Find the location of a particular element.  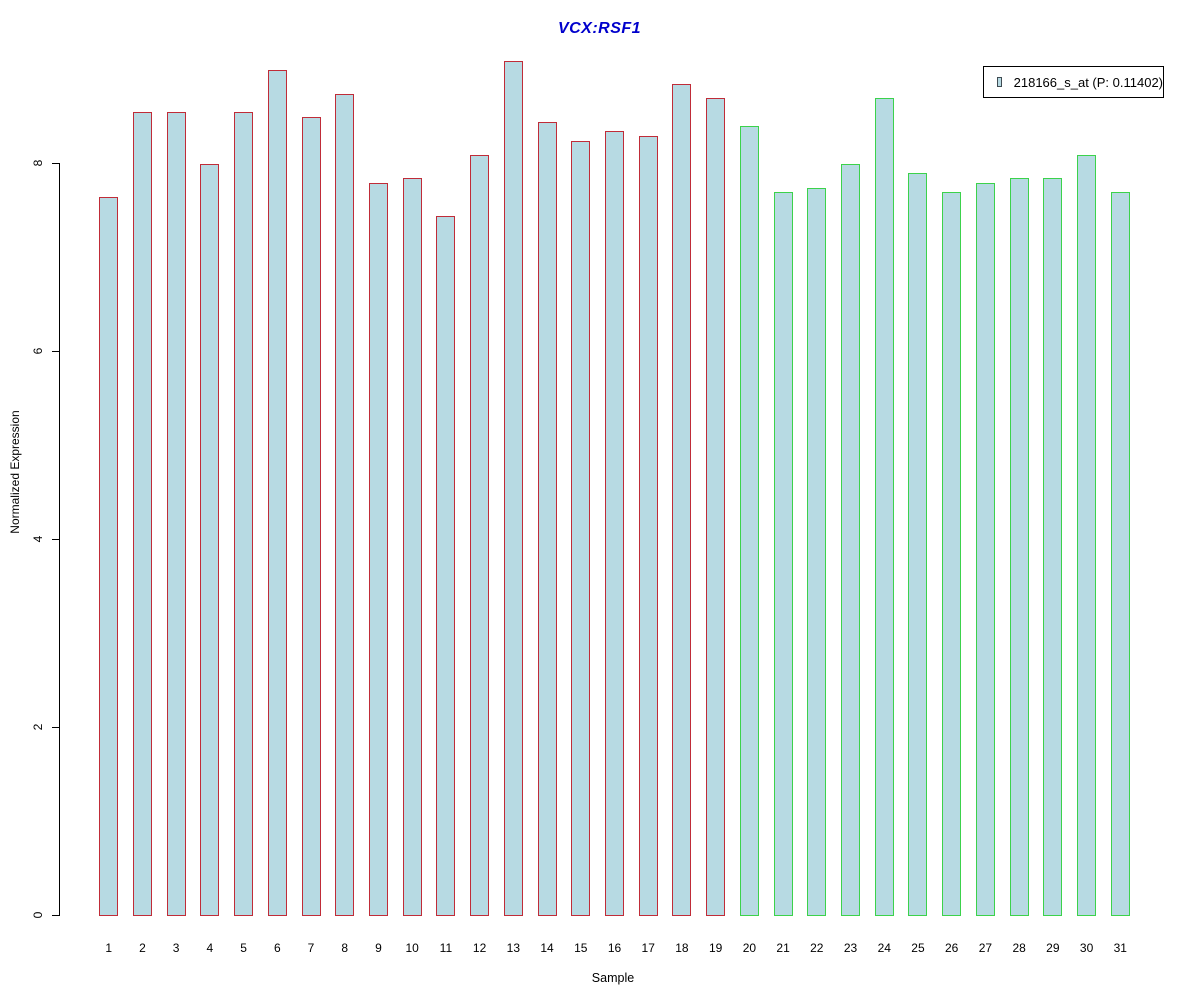

x-tick-label: 3 is located at coordinates (176, 948).